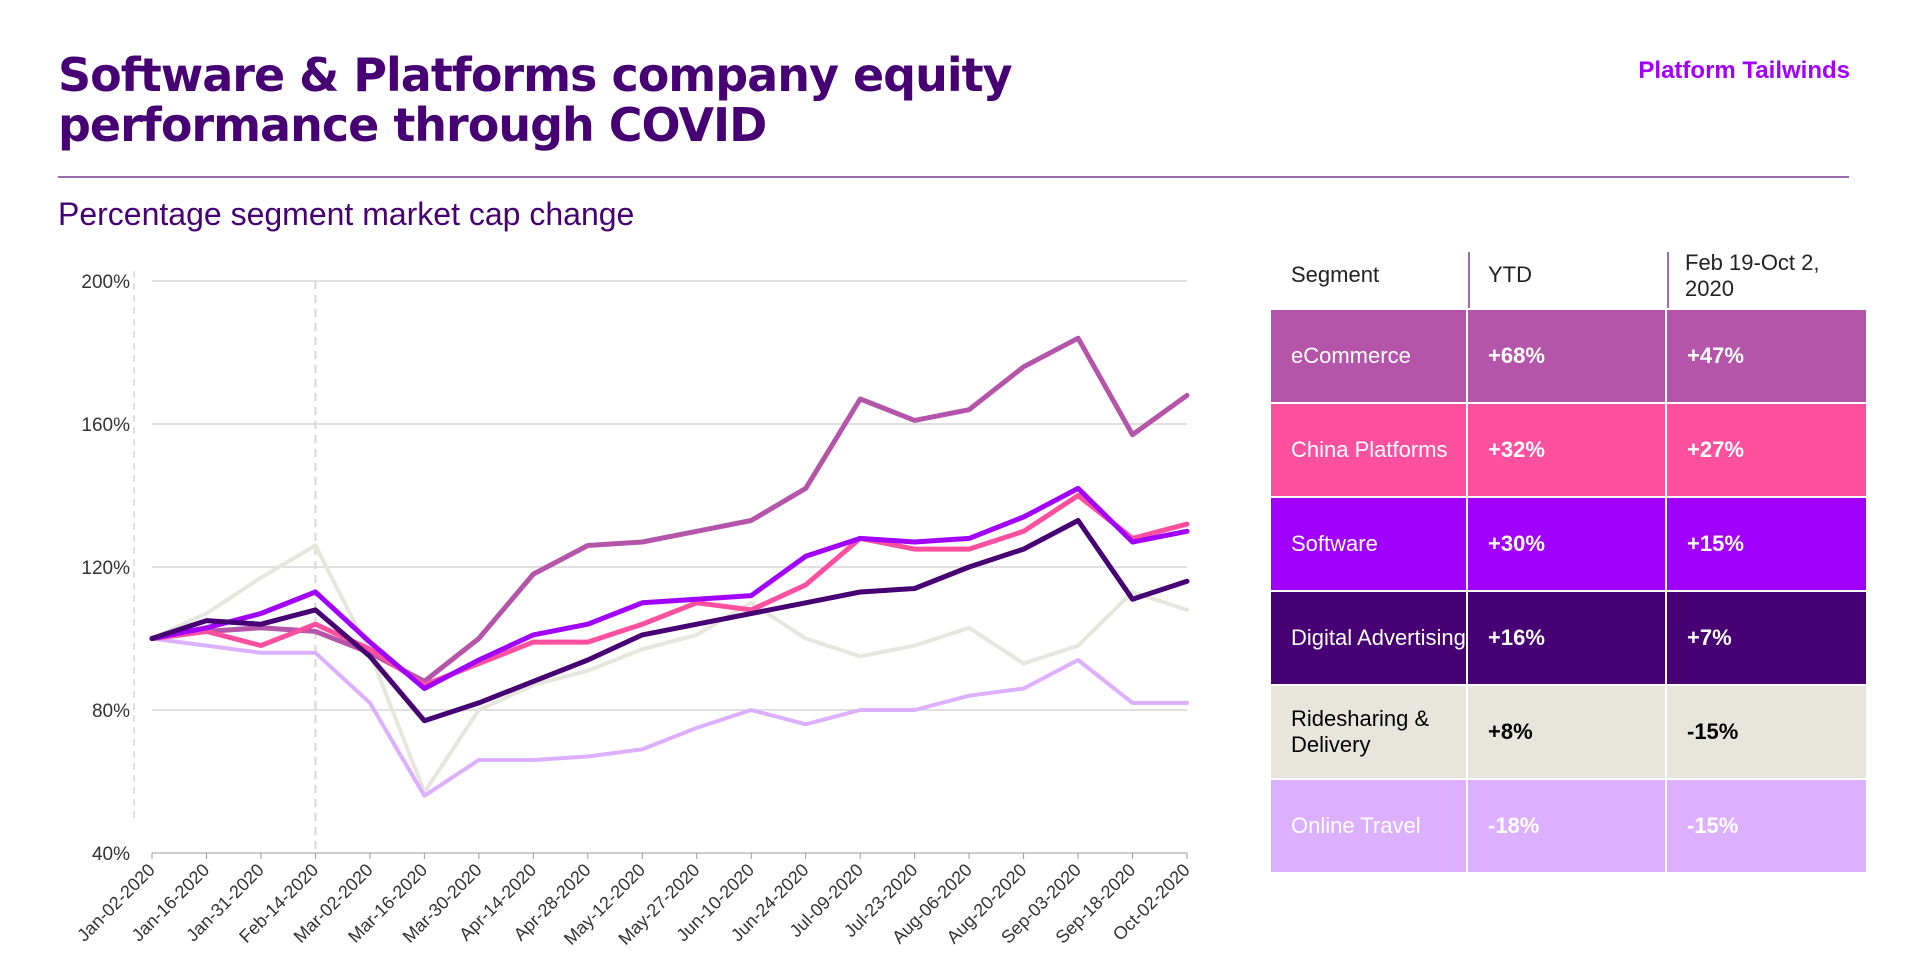  Describe the element at coordinates (105, 568) in the screenshot. I see `y-tick-label: 120%` at that location.